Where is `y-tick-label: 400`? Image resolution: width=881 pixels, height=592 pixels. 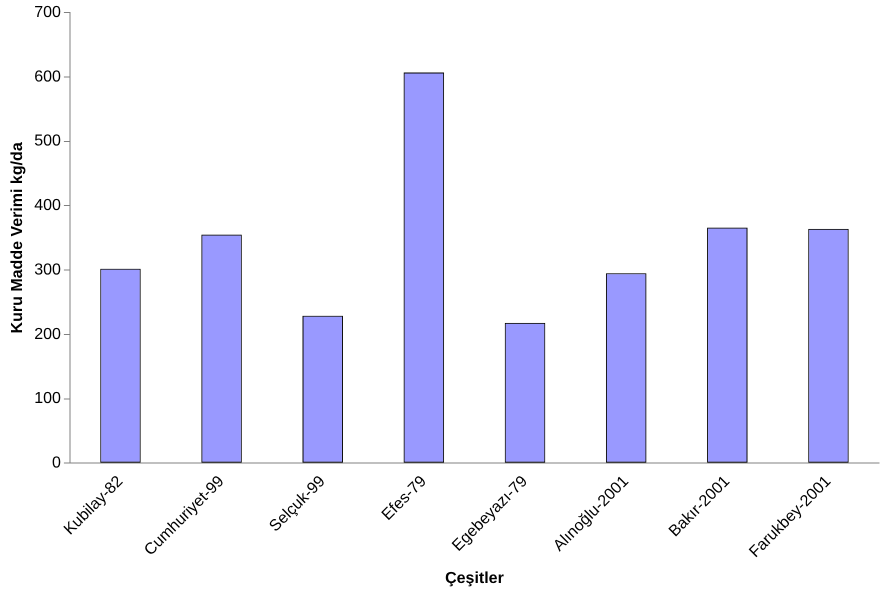 y-tick-label: 400 is located at coordinates (47, 205).